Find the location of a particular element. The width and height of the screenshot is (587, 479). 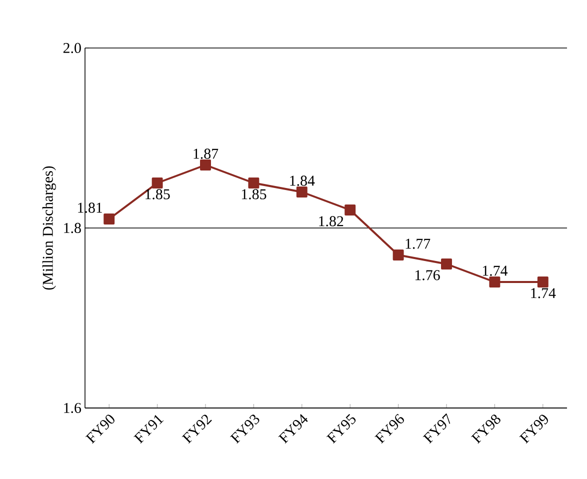

y-tick-label: 1.6 is located at coordinates (73, 408).